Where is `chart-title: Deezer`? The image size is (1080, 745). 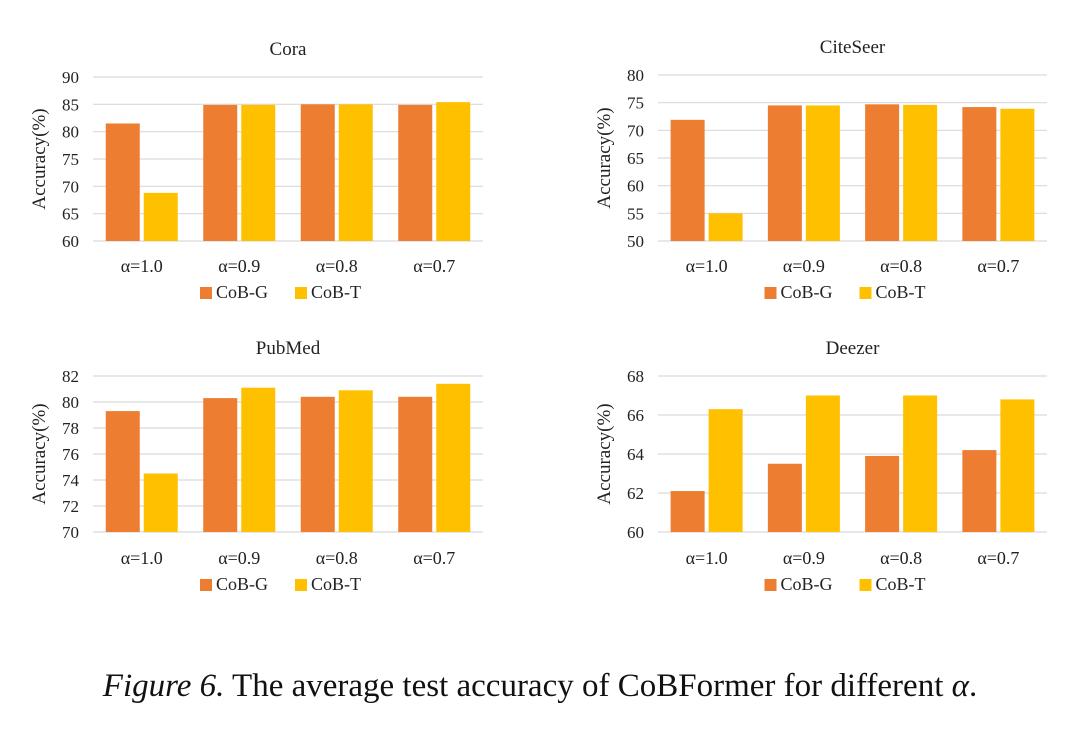
chart-title: Deezer is located at coordinates (853, 348).